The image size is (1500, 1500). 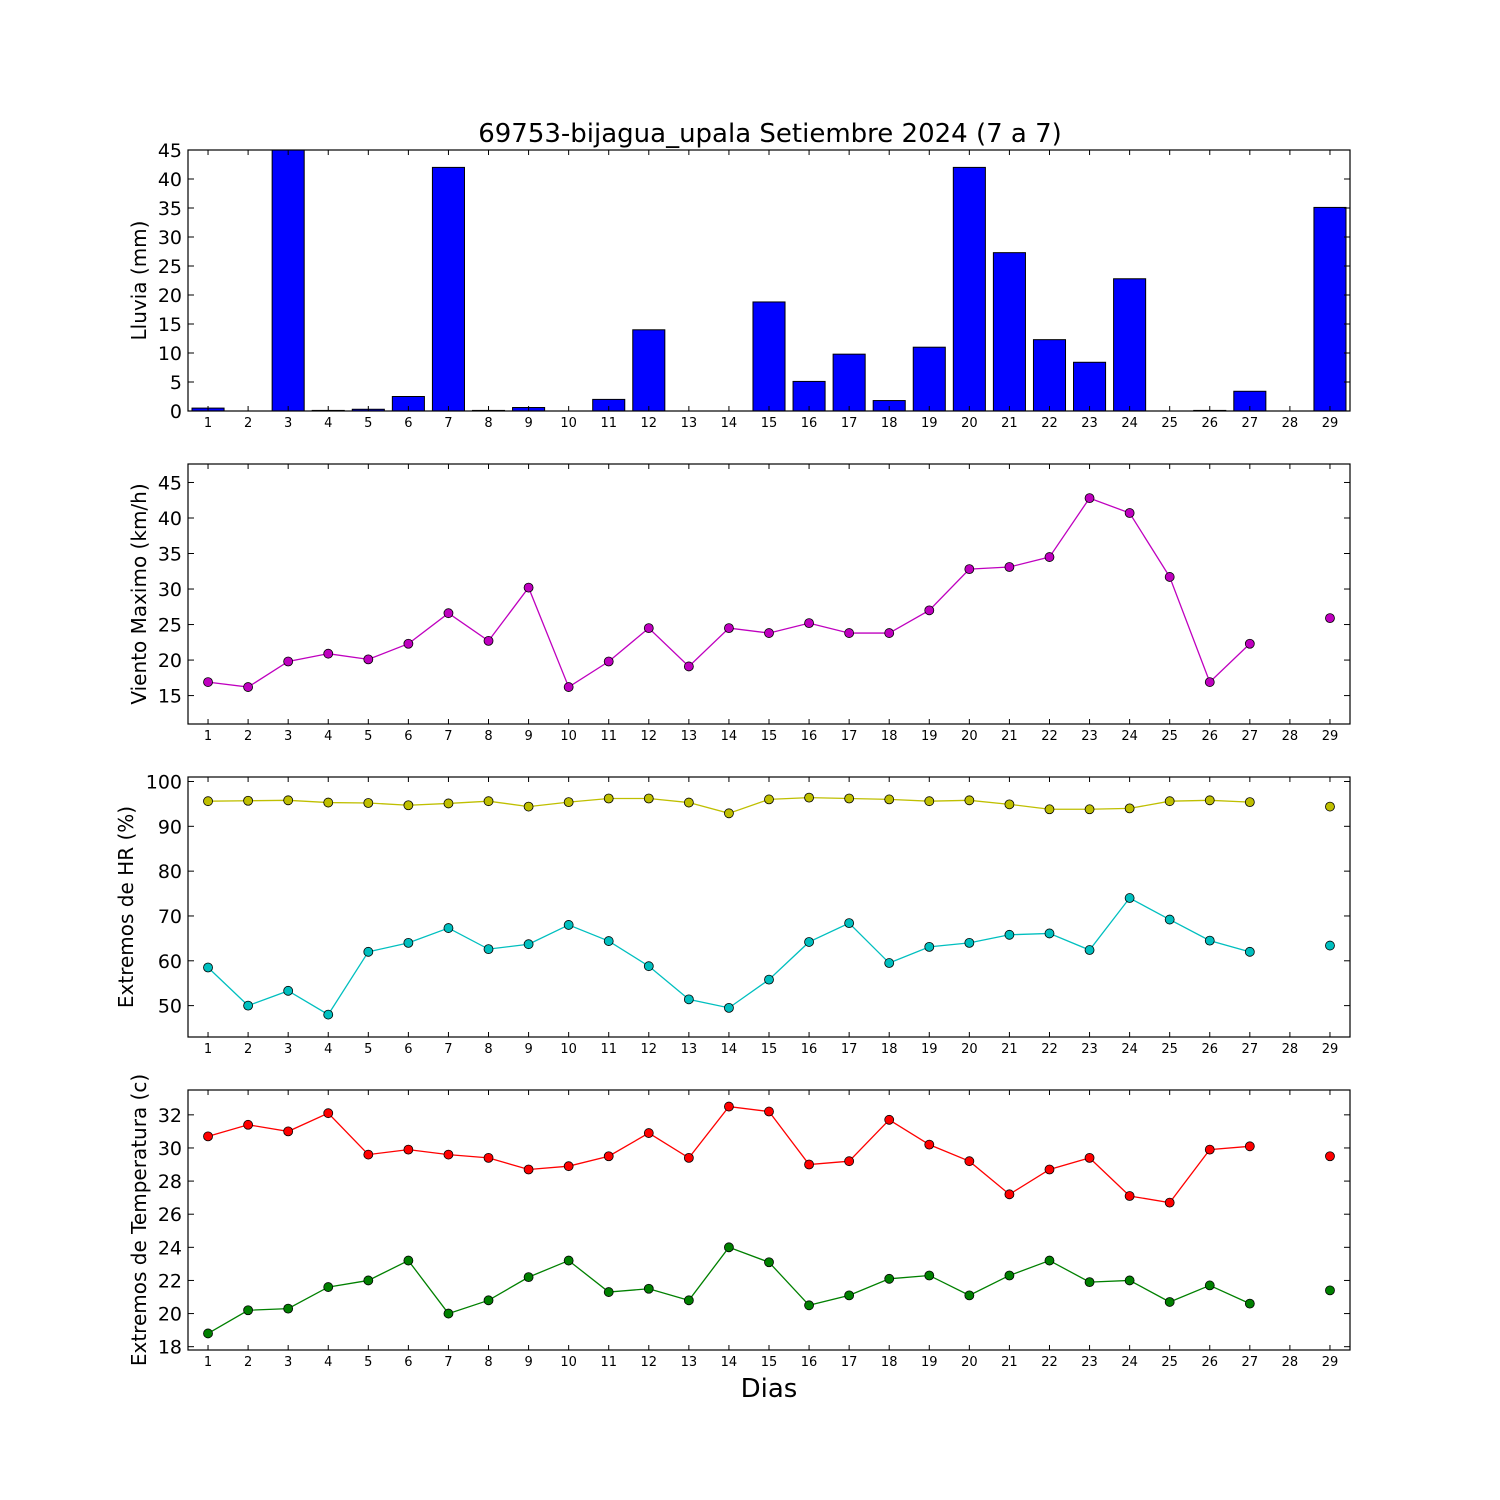 What do you see at coordinates (139, 593) in the screenshot?
I see `y-axis-label: Viento Maximo (km/h)` at bounding box center [139, 593].